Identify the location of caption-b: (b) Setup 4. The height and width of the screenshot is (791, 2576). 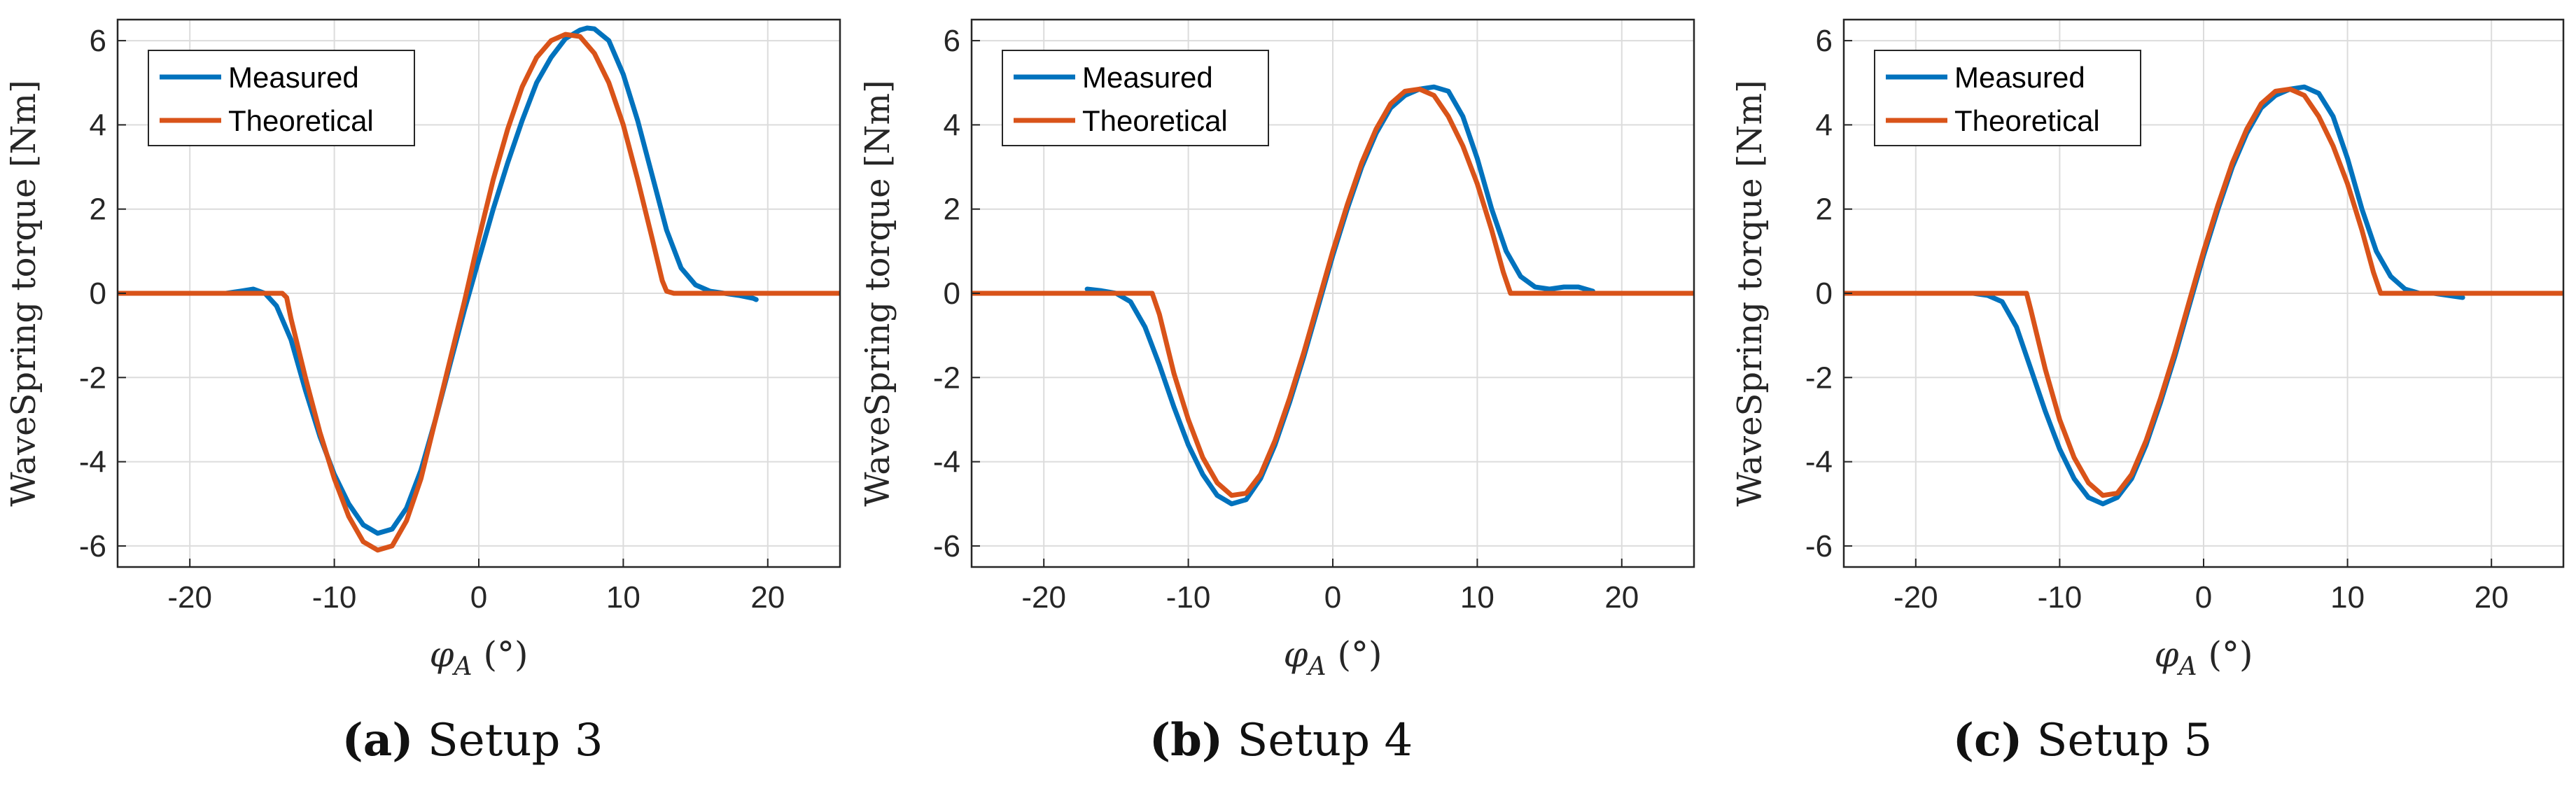
(1281, 740).